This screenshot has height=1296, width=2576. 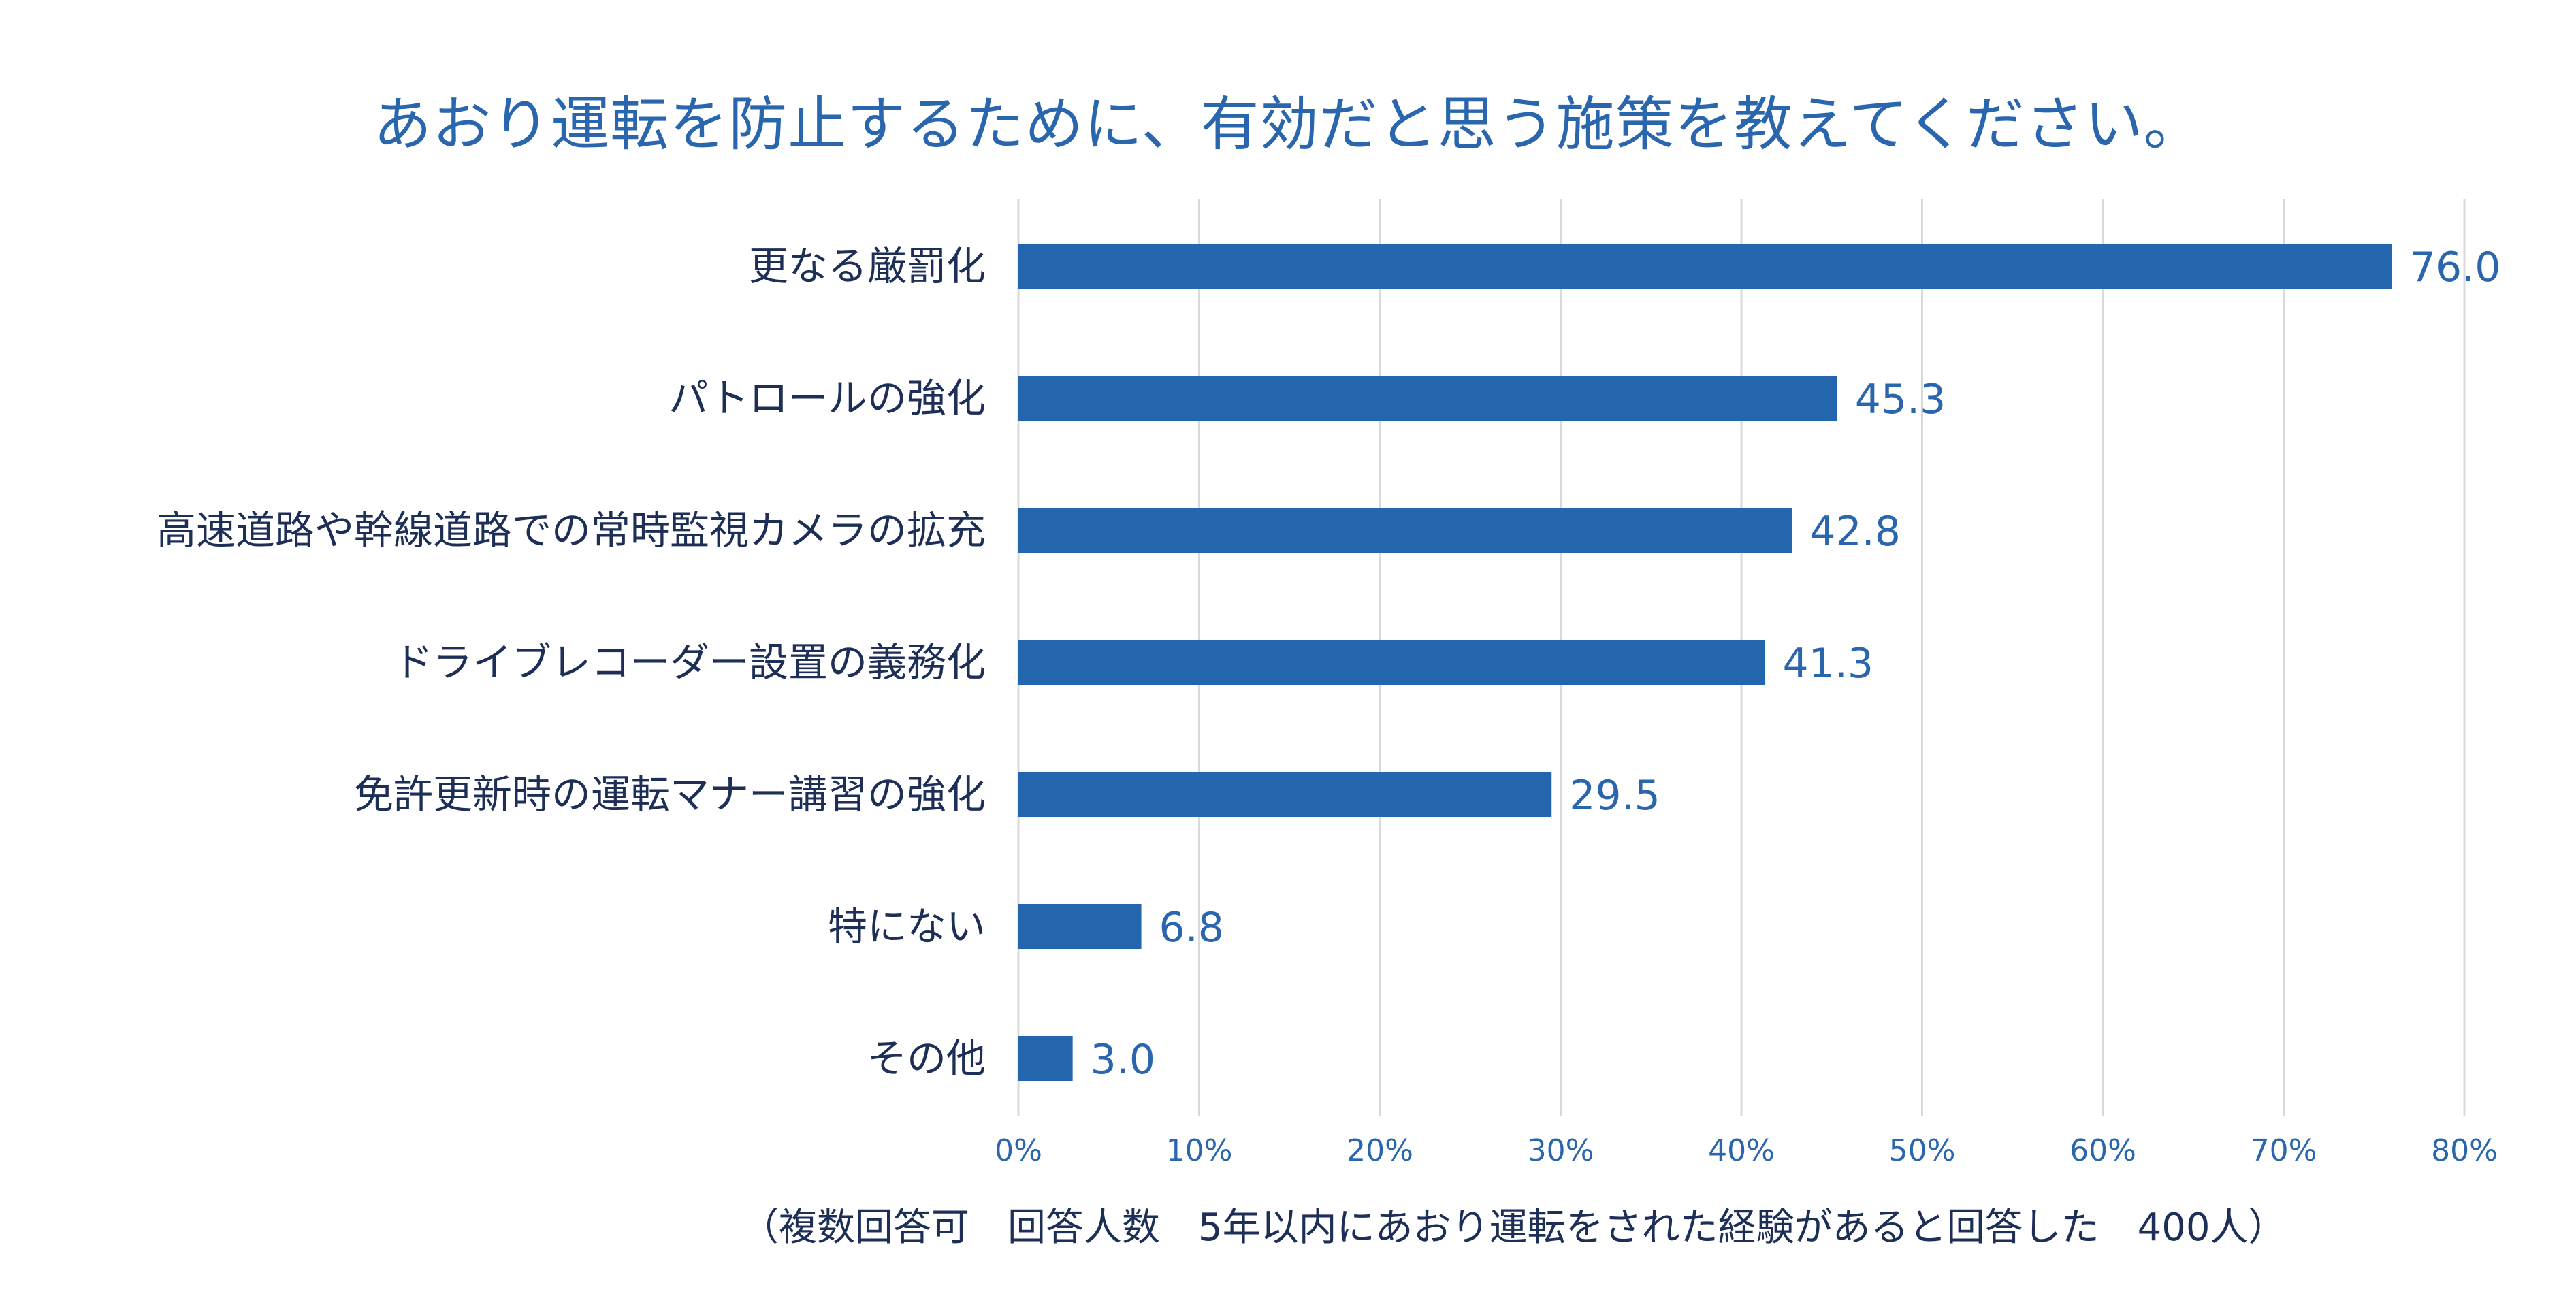 What do you see at coordinates (2284, 1151) in the screenshot?
I see `x-tick-label: 70%` at bounding box center [2284, 1151].